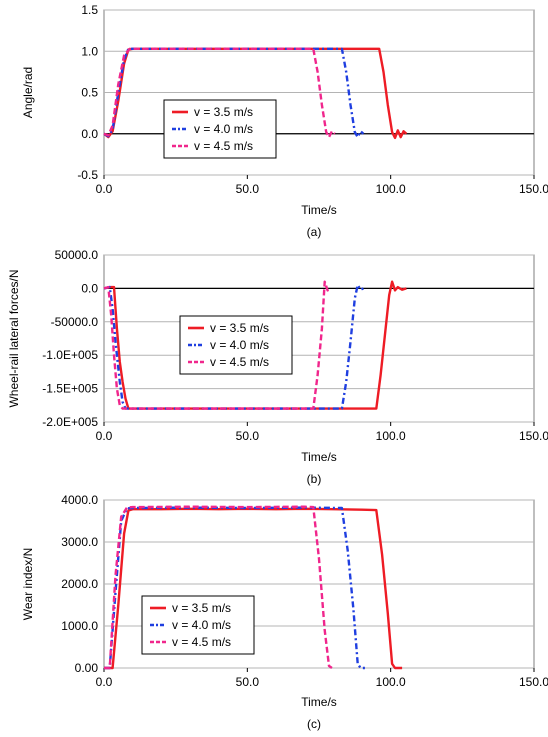 This screenshot has width=548, height=737. Describe the element at coordinates (70, 422) in the screenshot. I see `y-tick-label: -2.0E+005` at that location.